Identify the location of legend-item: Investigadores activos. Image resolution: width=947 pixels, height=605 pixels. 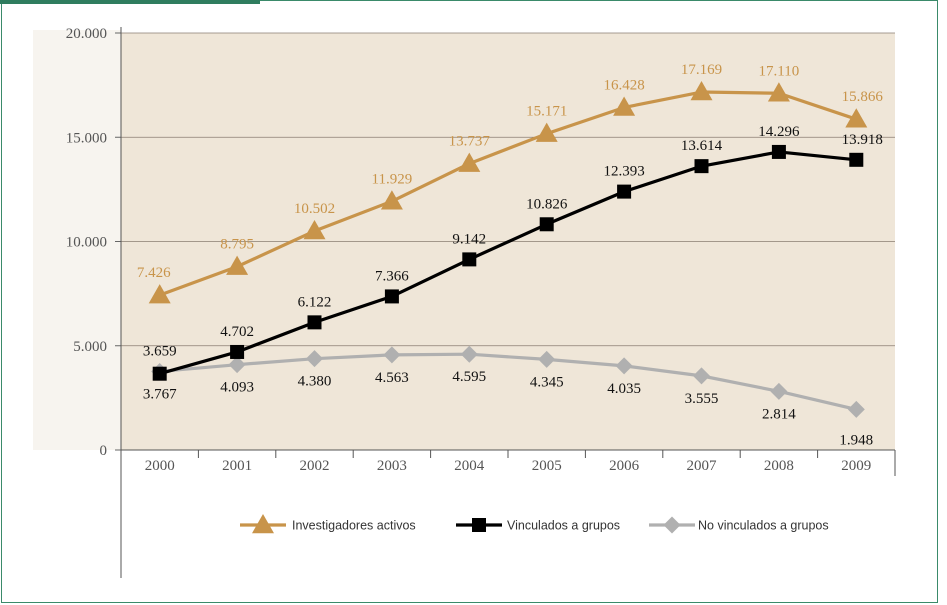
(328, 524).